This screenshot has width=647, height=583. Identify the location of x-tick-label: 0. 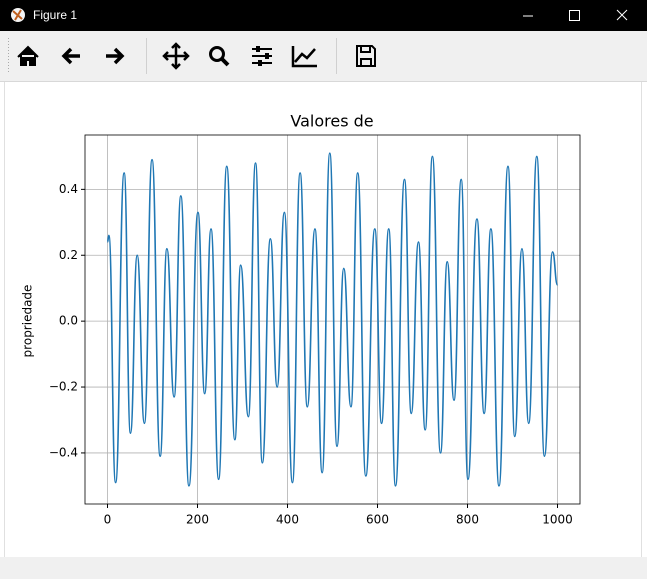
(108, 520).